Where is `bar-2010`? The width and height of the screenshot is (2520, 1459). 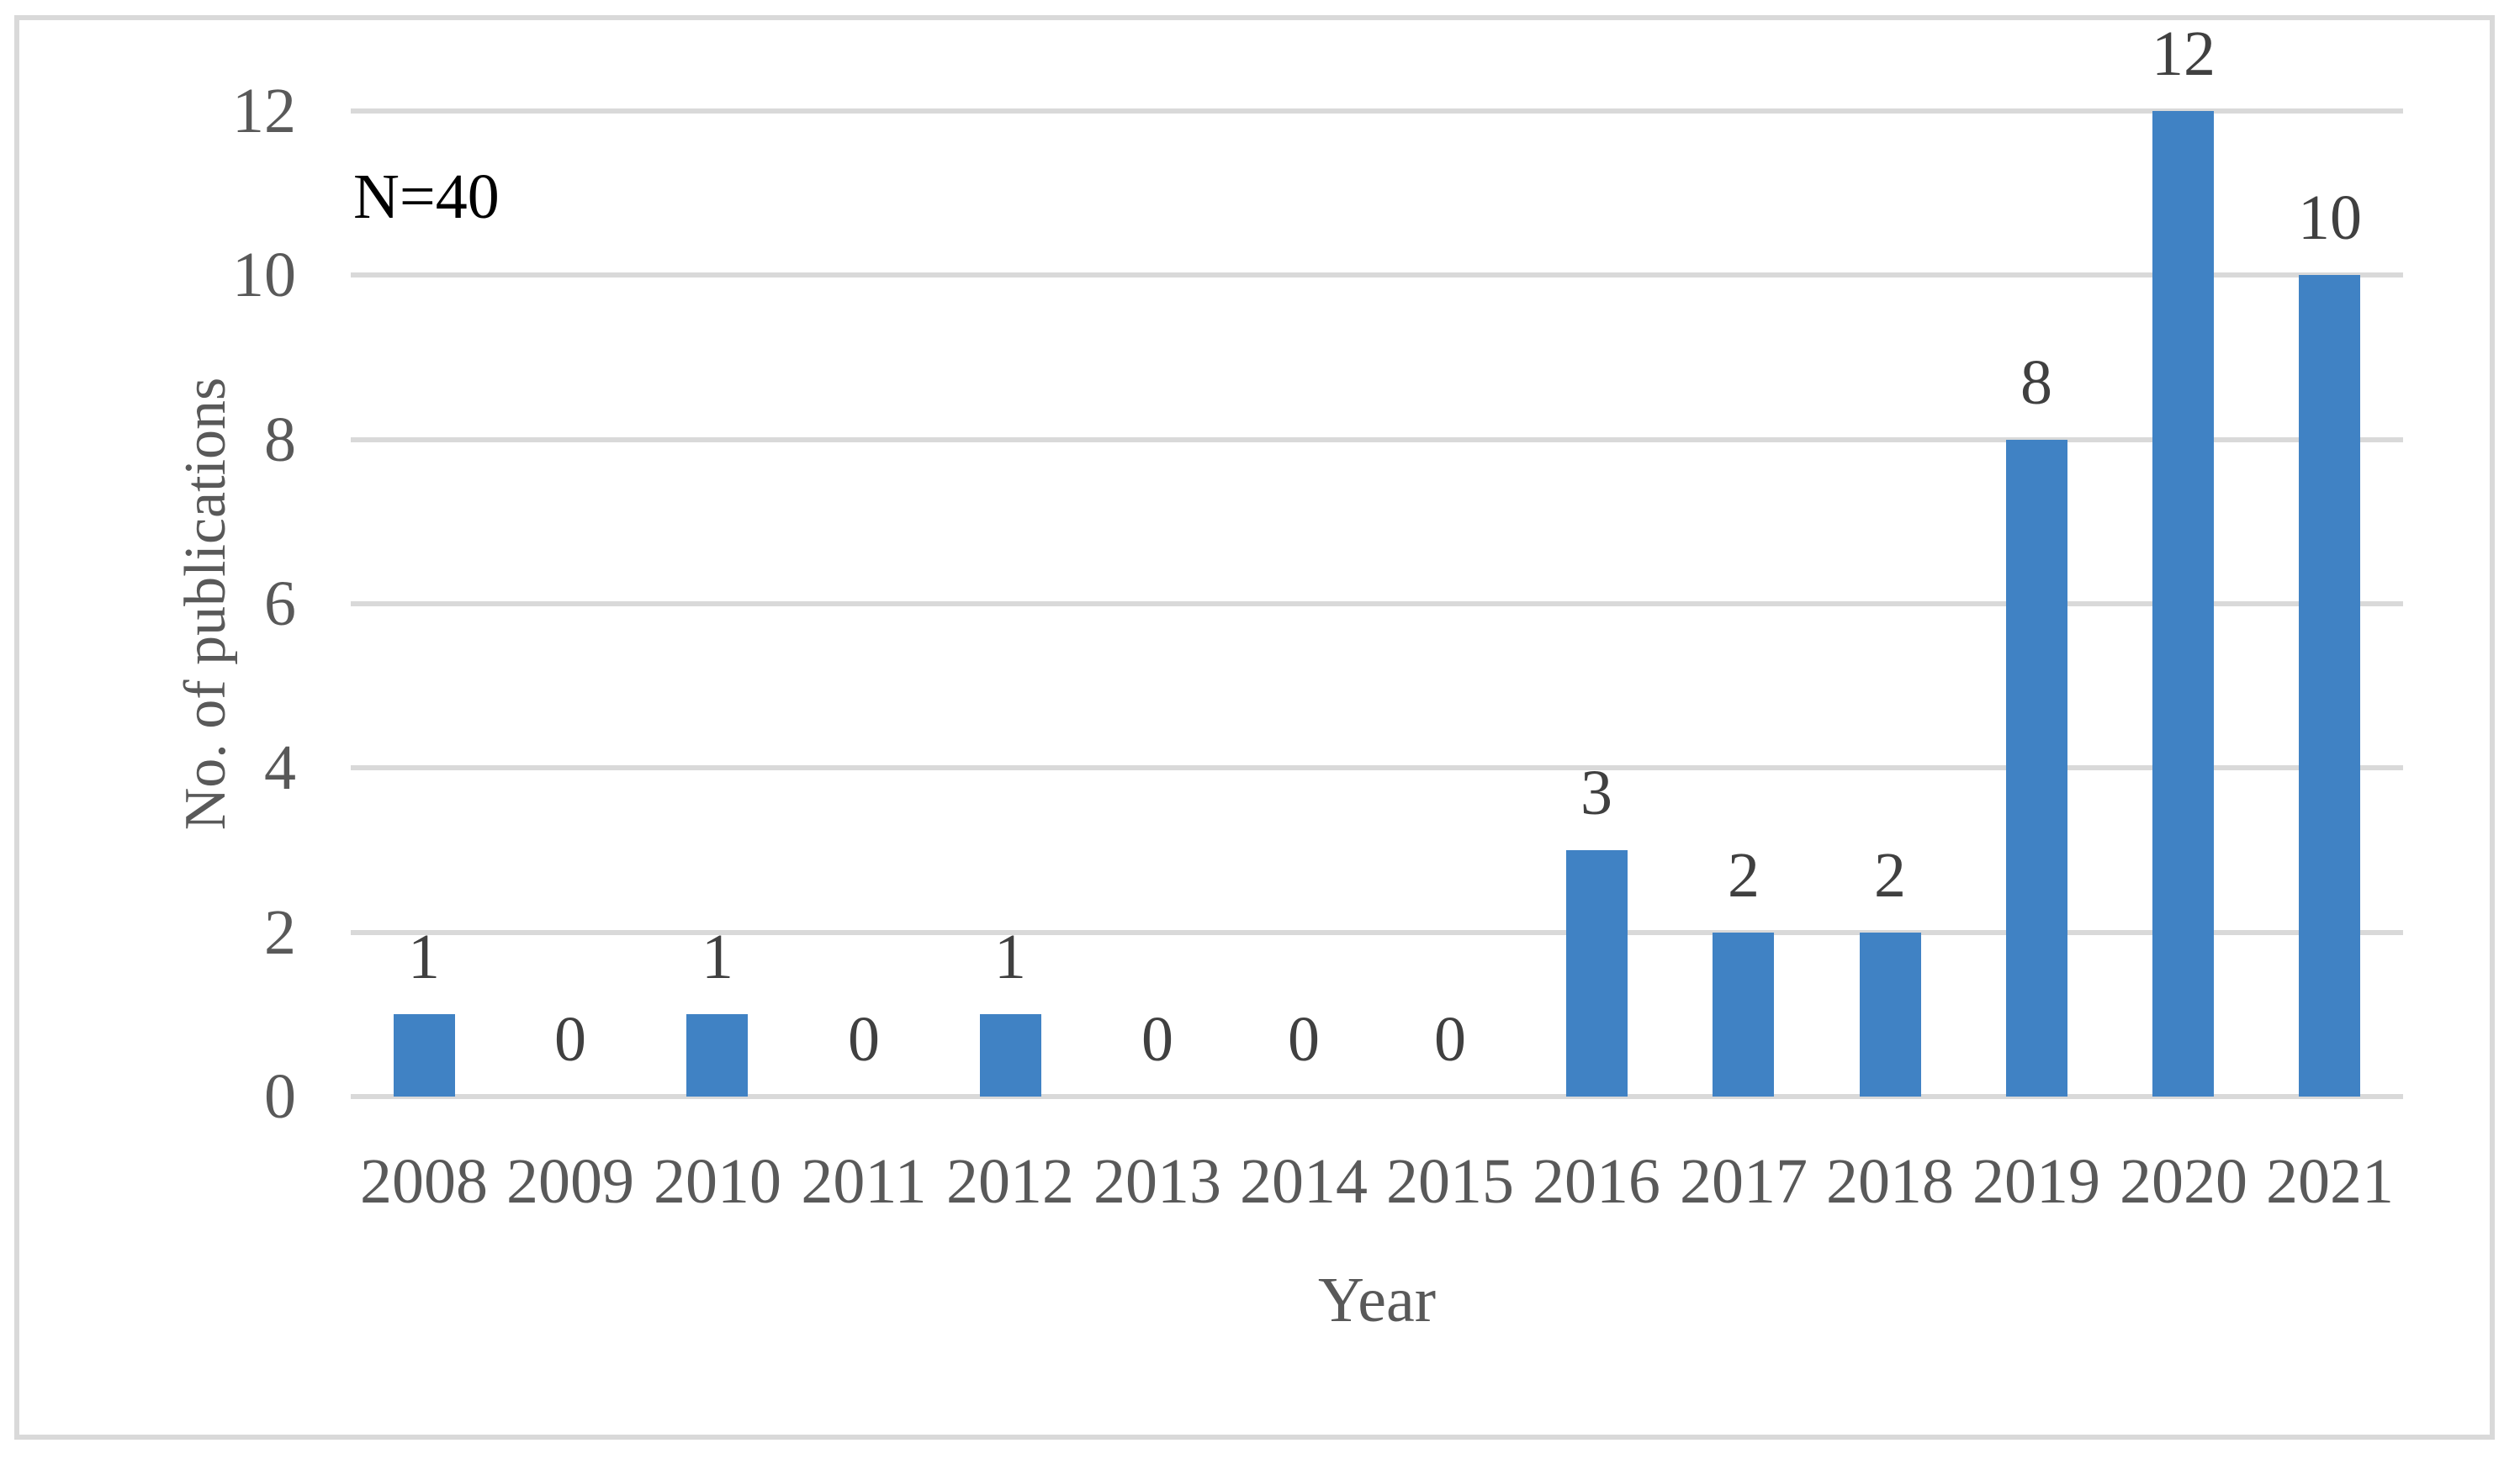 bar-2010 is located at coordinates (717, 1056).